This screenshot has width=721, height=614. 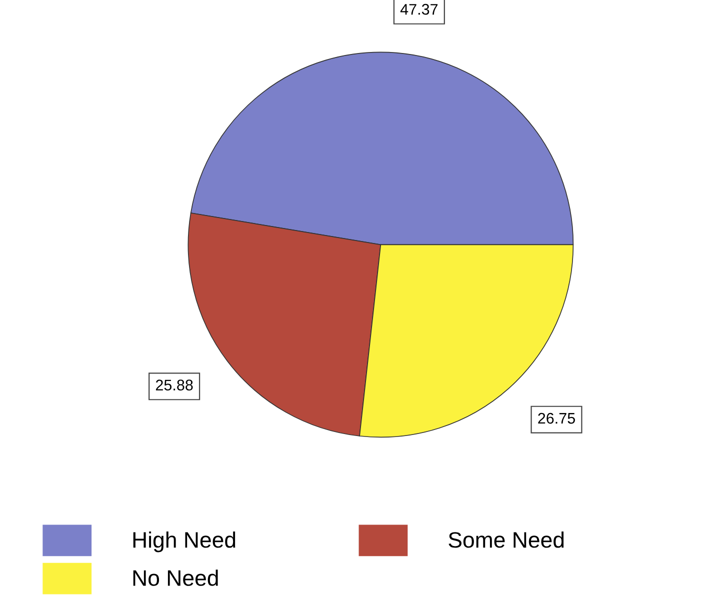 I want to click on legend-label: No Need, so click(x=175, y=578).